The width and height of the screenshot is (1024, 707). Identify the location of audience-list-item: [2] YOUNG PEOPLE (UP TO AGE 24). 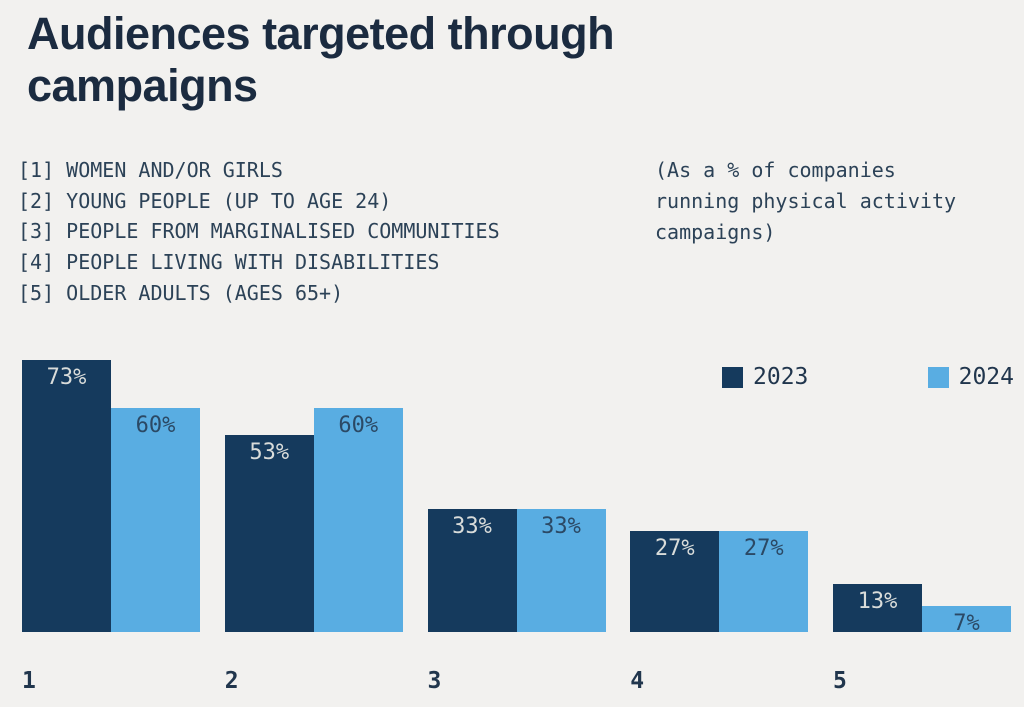
(205, 200).